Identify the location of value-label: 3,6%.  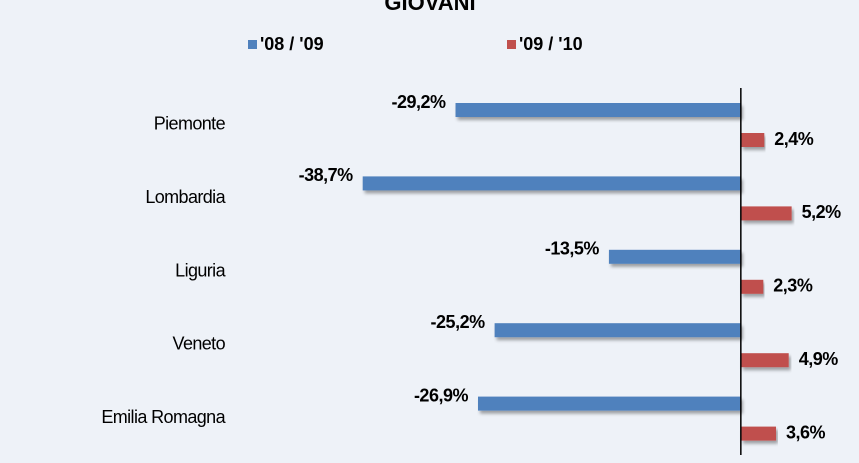
(806, 432).